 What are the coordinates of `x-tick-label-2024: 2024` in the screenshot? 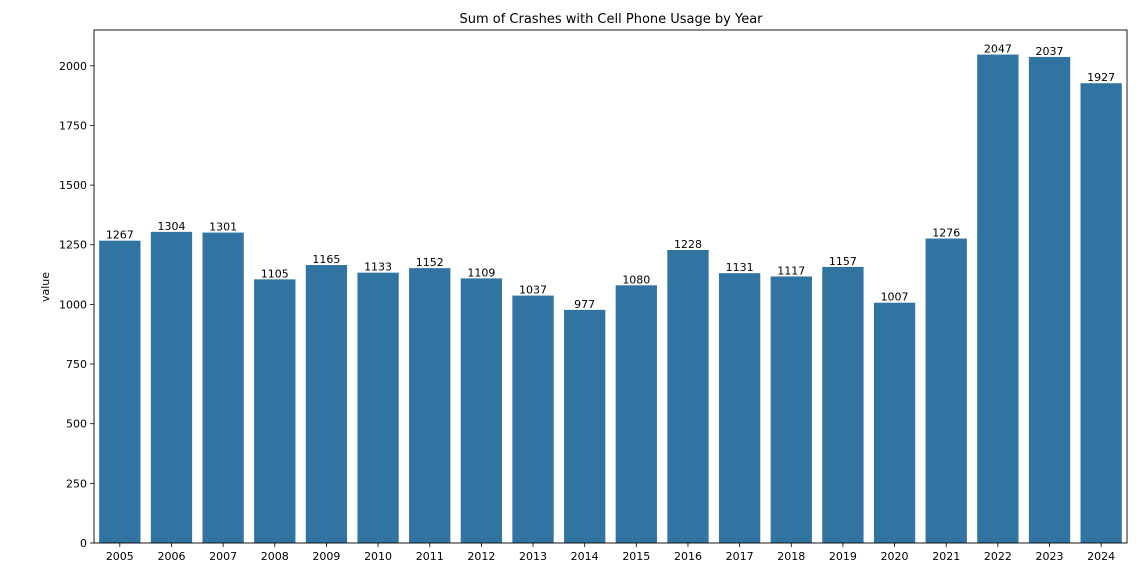 It's located at (1101, 556).